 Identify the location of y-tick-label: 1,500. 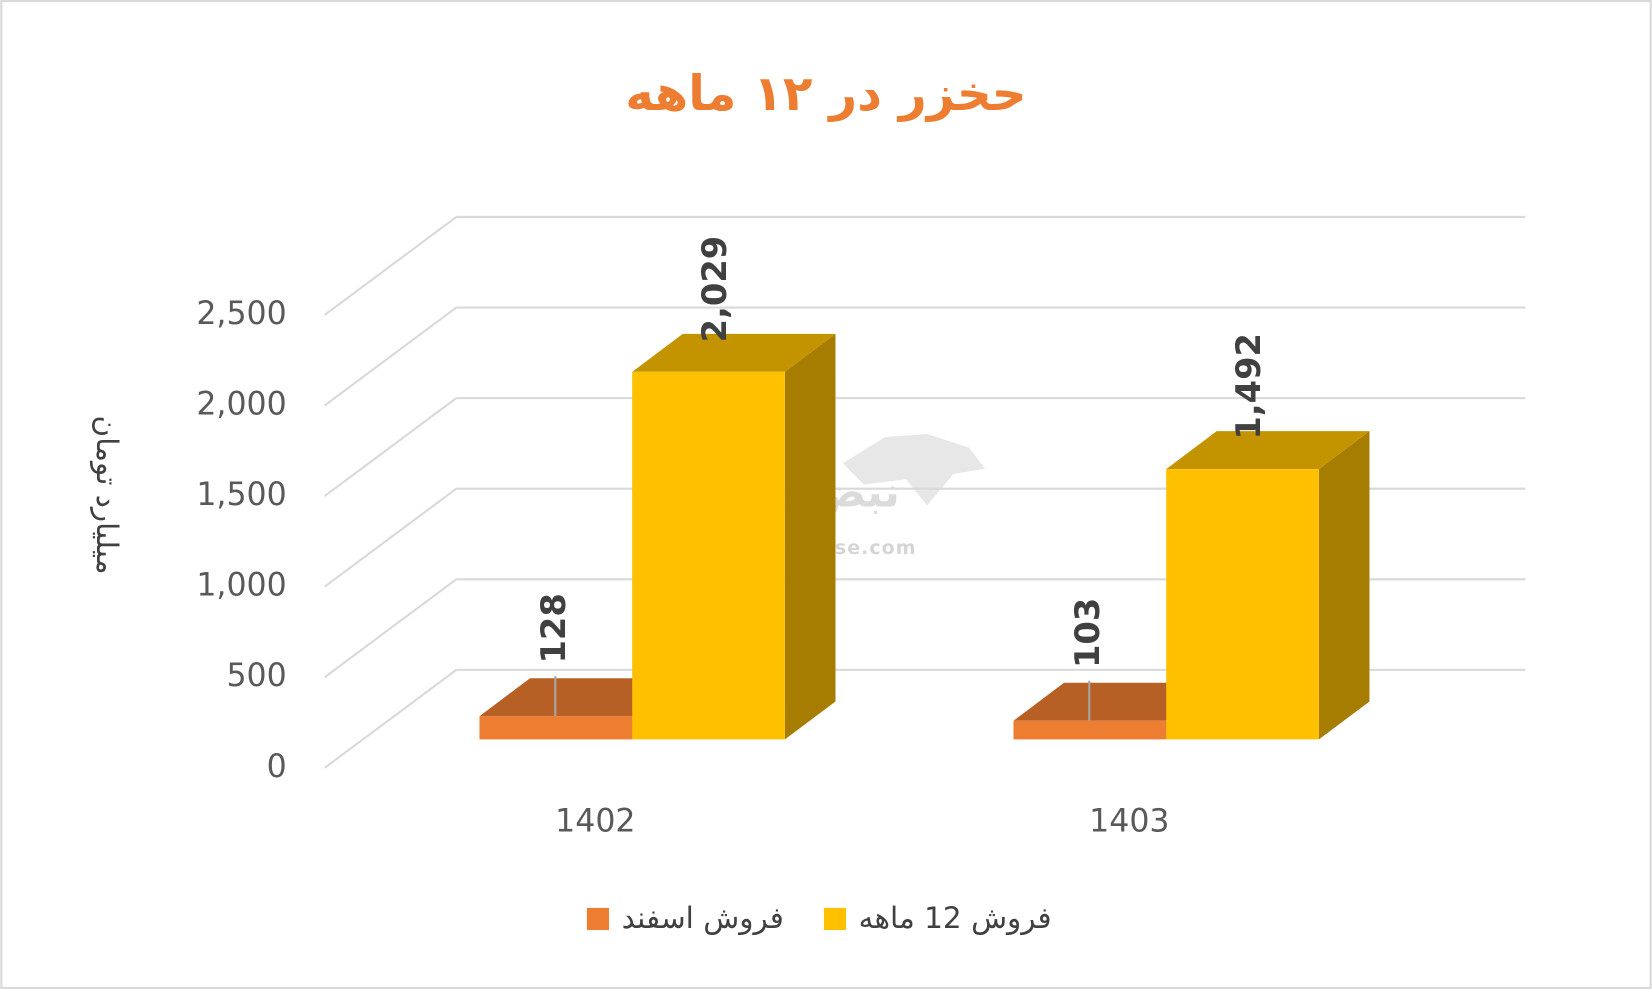
(241, 495).